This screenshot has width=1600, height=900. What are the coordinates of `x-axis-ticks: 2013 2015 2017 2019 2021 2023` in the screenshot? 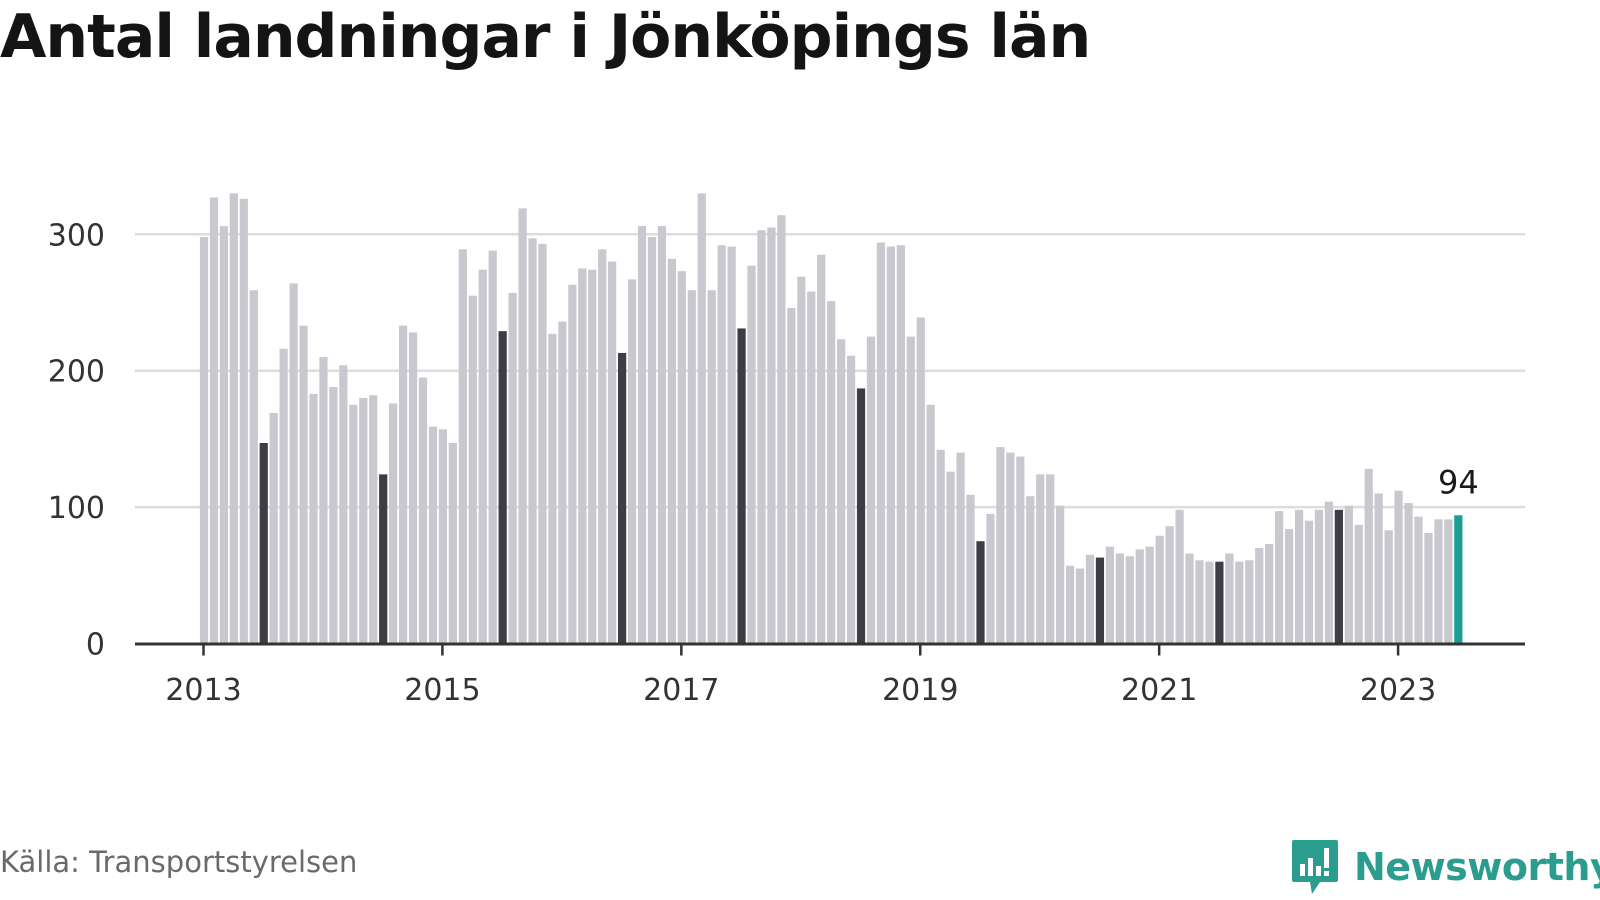 It's located at (800, 675).